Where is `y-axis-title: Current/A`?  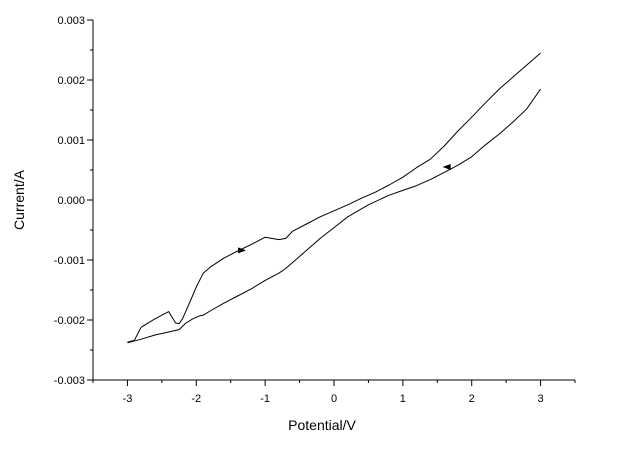
y-axis-title: Current/A is located at coordinates (19, 199).